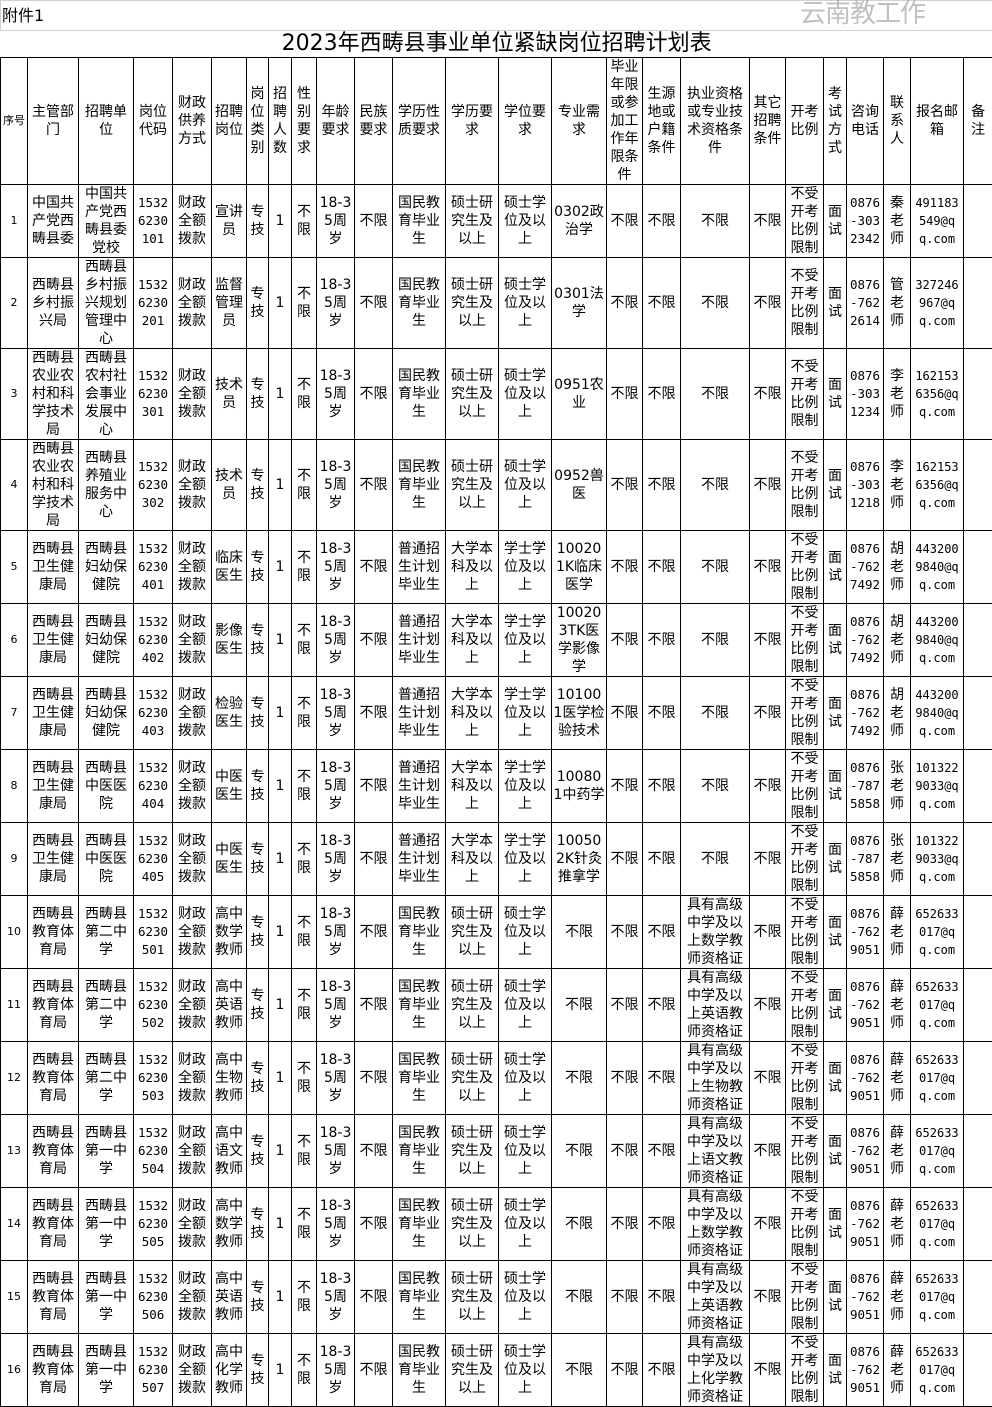 Image resolution: width=992 pixels, height=1407 pixels. Describe the element at coordinates (579, 485) in the screenshot. I see `table-cell: 0952兽医` at that location.